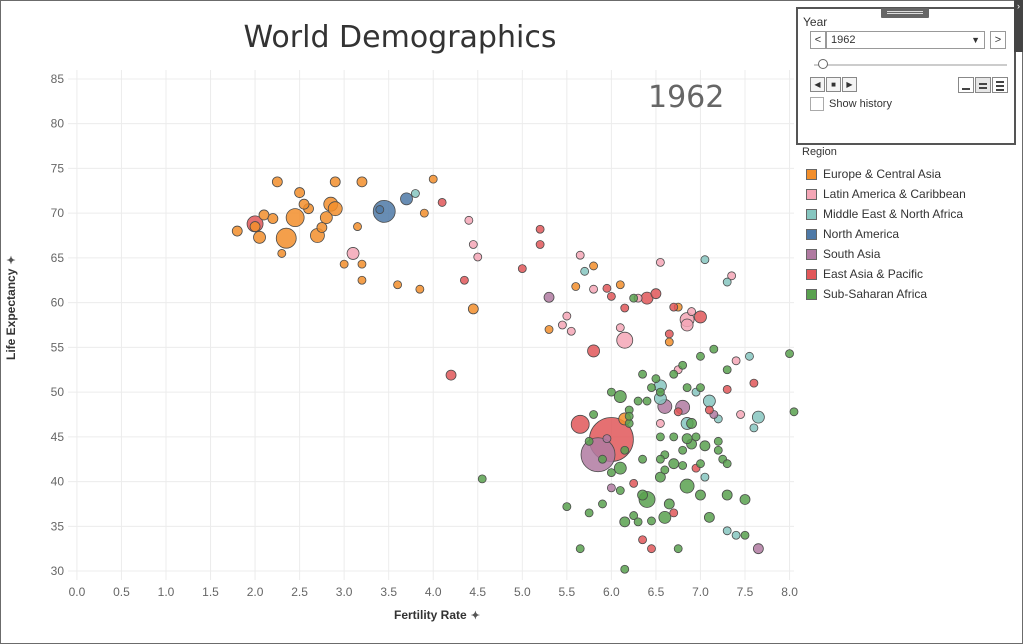 The width and height of the screenshot is (1023, 644). Describe the element at coordinates (860, 104) in the screenshot. I see `show-history-label: Show history` at that location.